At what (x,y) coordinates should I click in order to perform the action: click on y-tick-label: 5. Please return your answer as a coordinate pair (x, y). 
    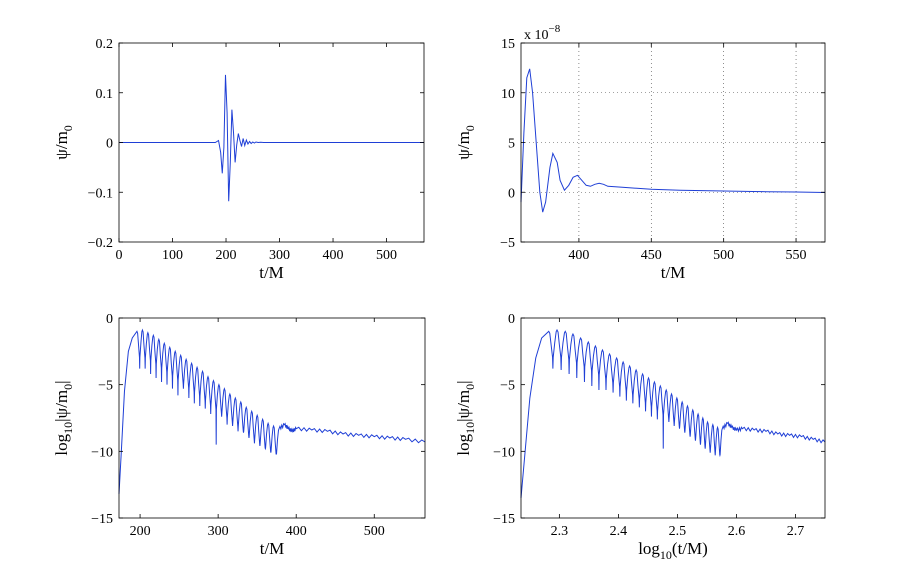
    Looking at the image, I should click on (511, 144).